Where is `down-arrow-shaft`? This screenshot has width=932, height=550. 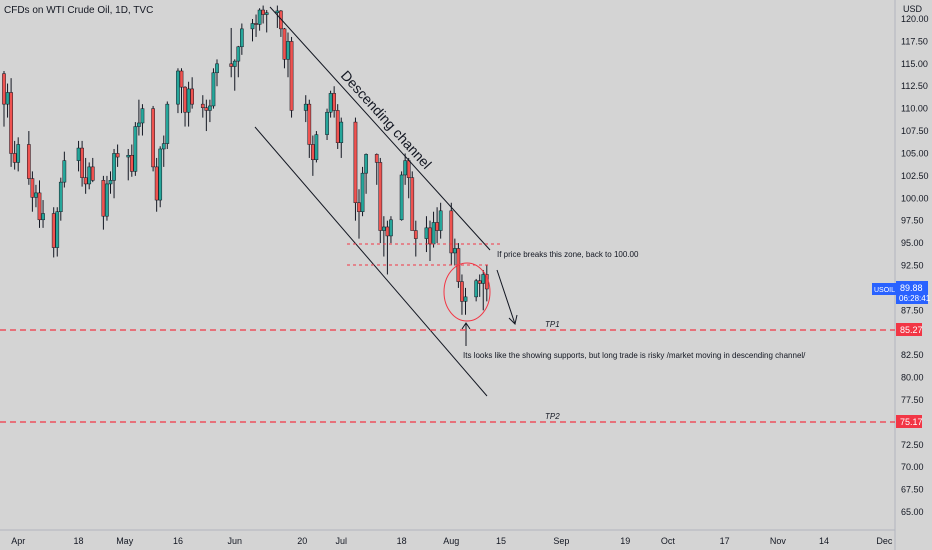 down-arrow-shaft is located at coordinates (506, 297).